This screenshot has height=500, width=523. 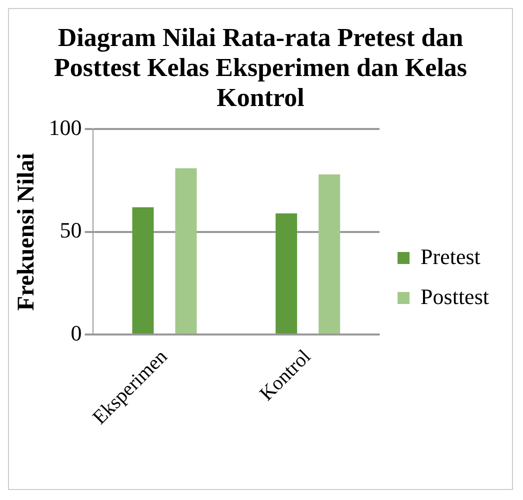 What do you see at coordinates (71, 230) in the screenshot?
I see `y-tick-label: 50` at bounding box center [71, 230].